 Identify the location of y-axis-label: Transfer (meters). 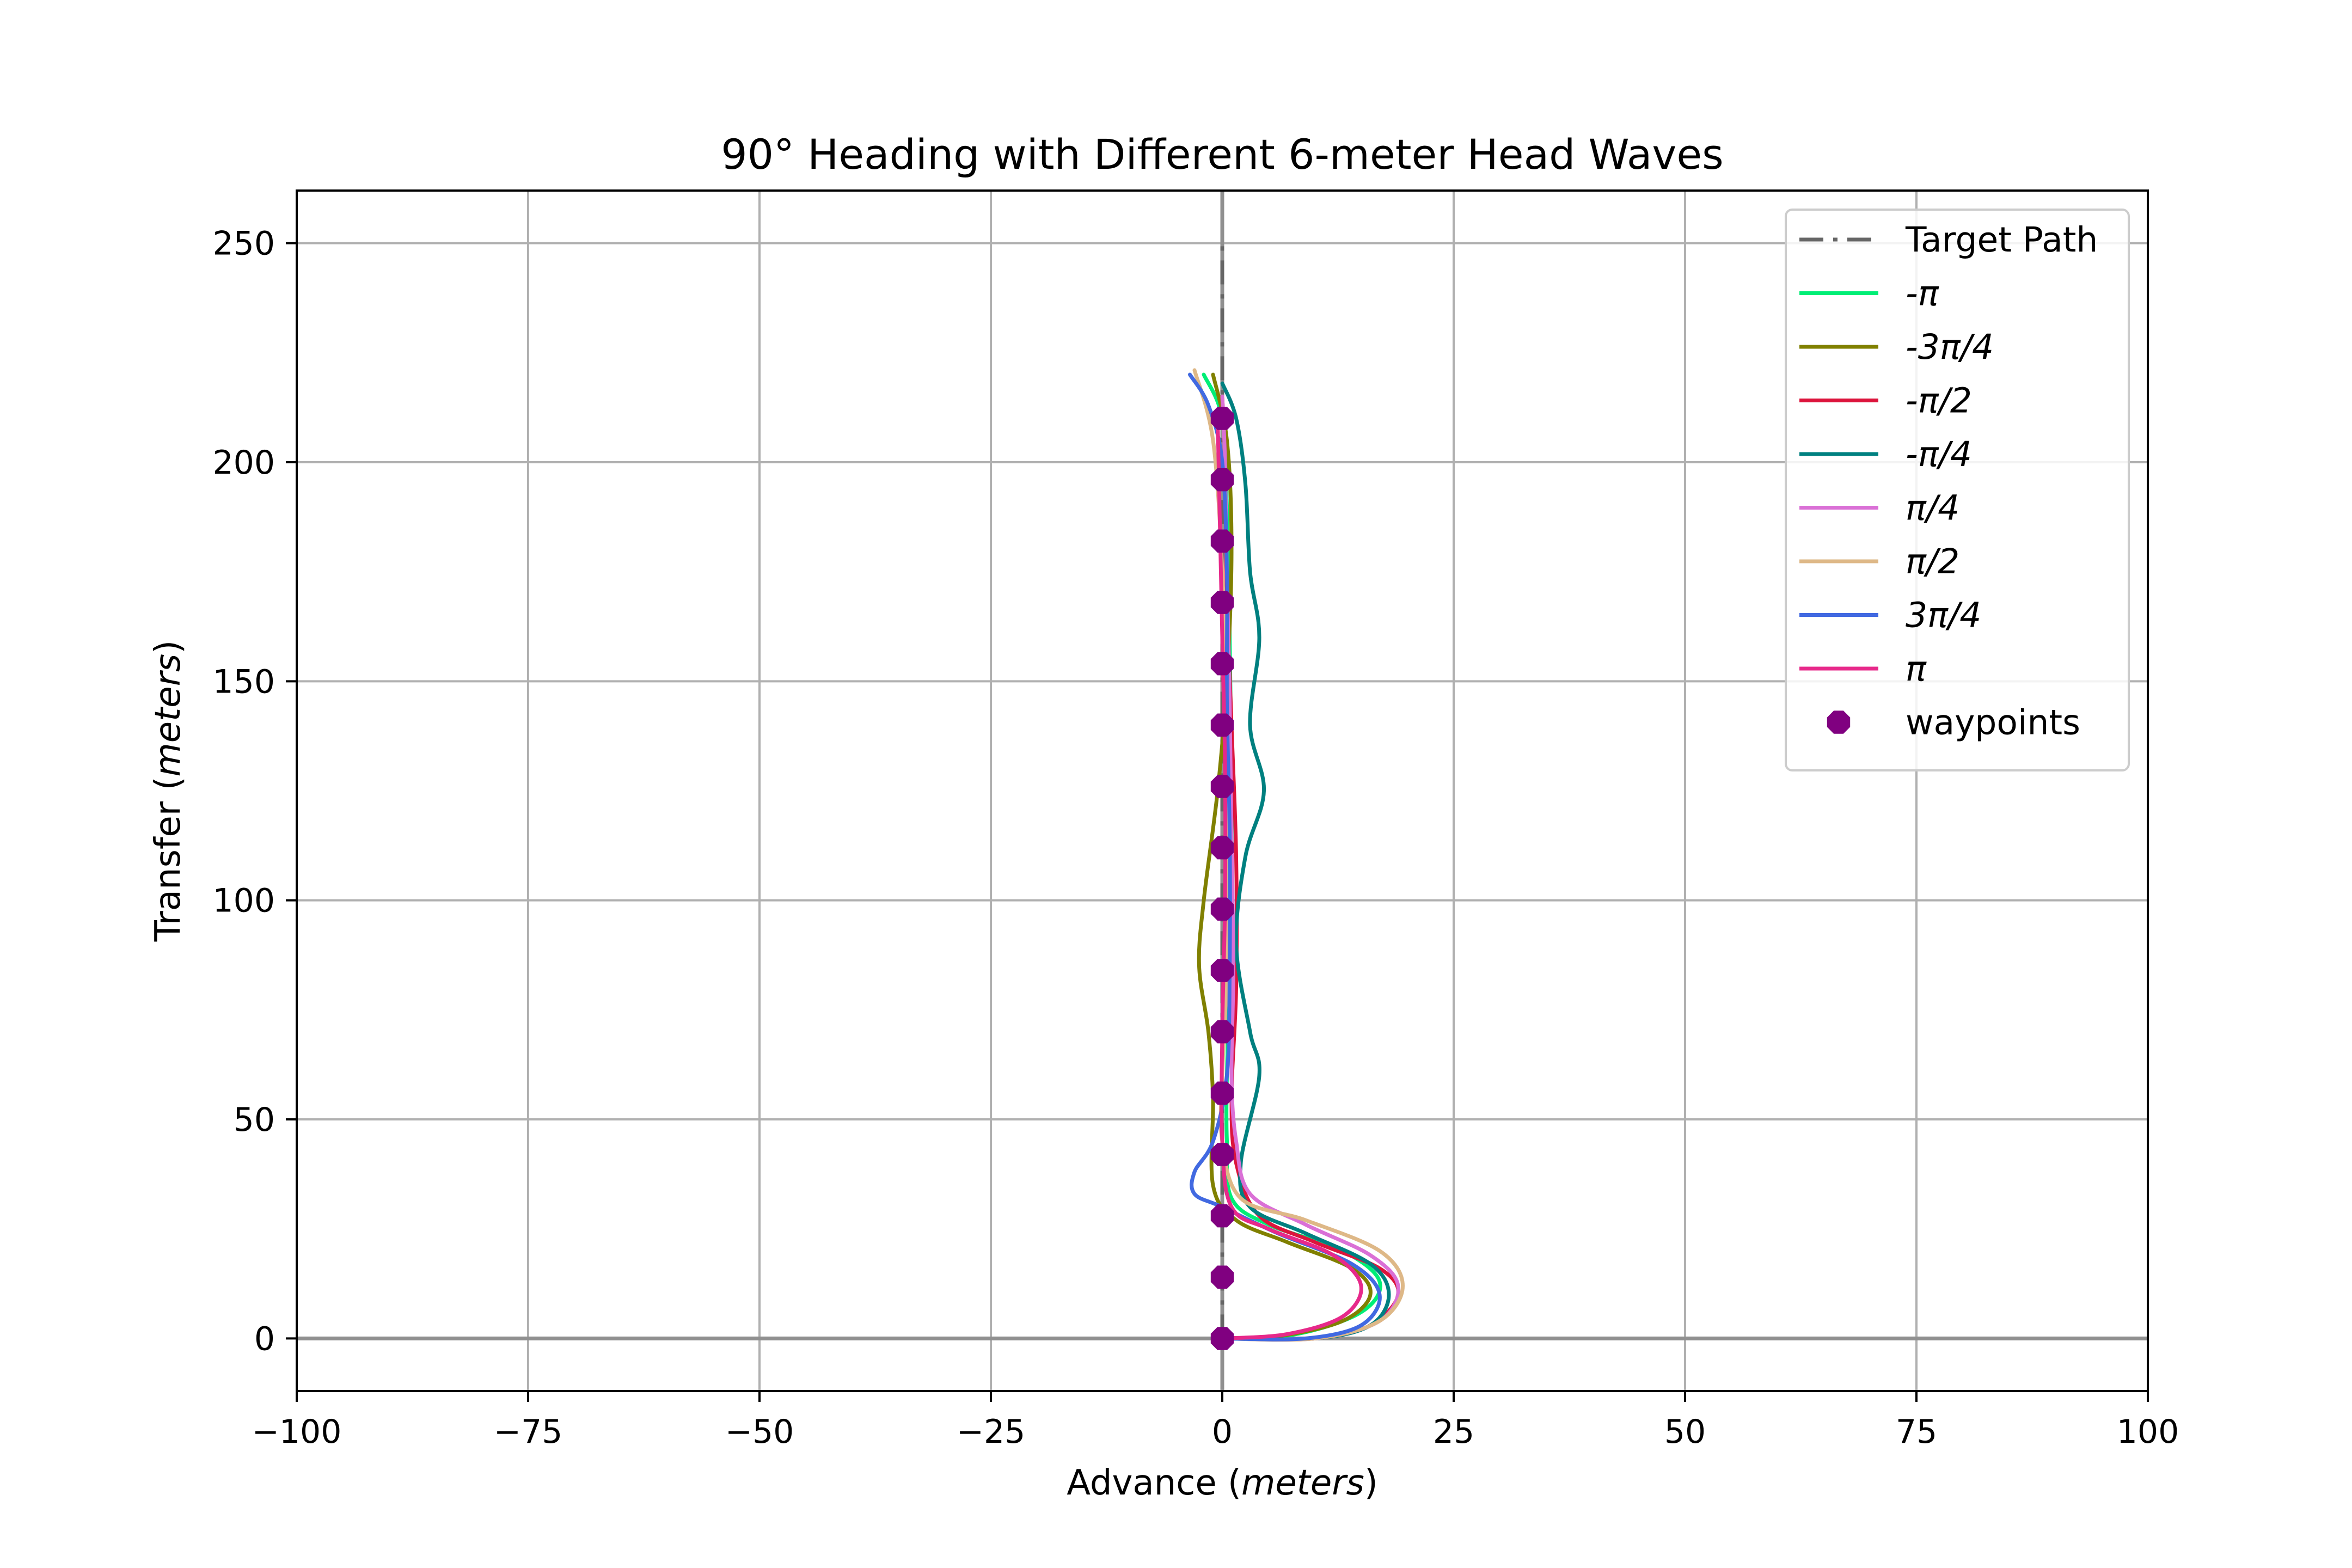
(168, 791).